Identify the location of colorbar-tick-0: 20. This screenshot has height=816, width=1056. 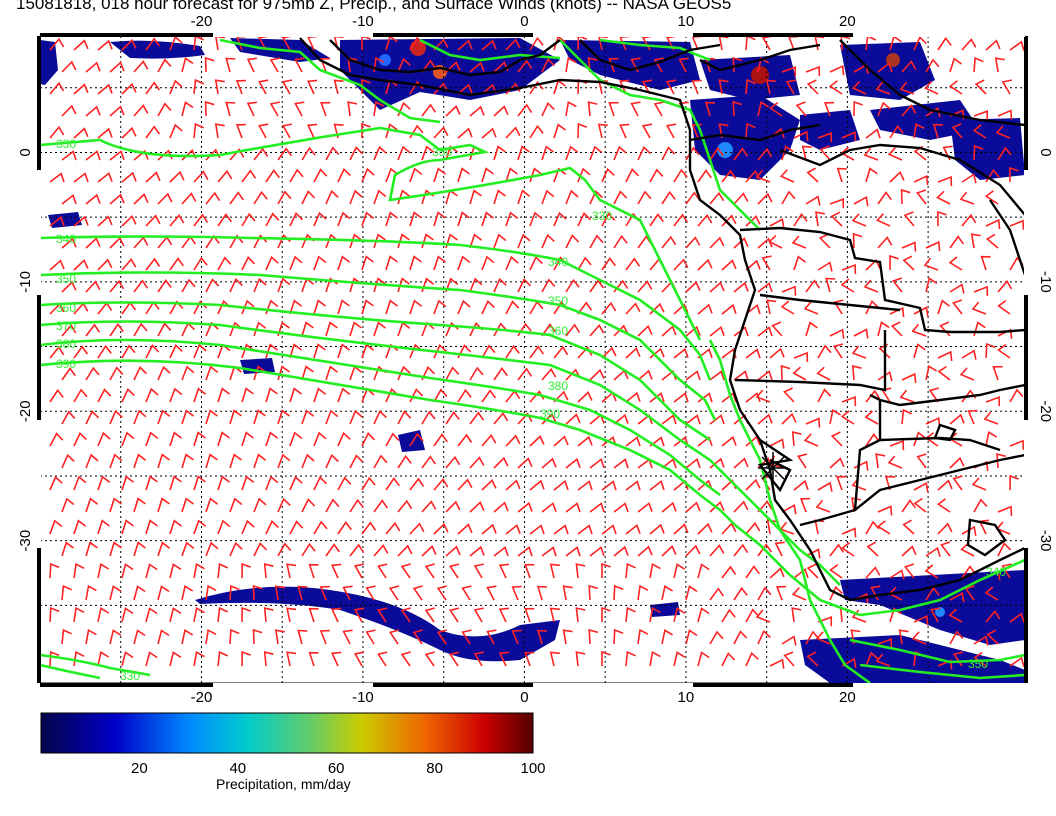
(139, 768).